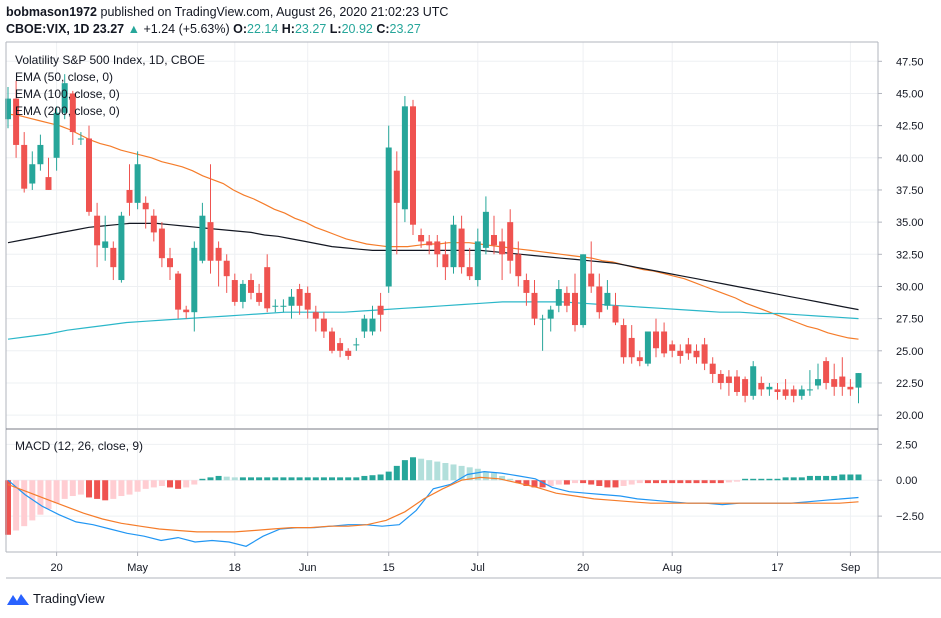 This screenshot has width=941, height=618. I want to click on time-tick-label: 18, so click(235, 568).